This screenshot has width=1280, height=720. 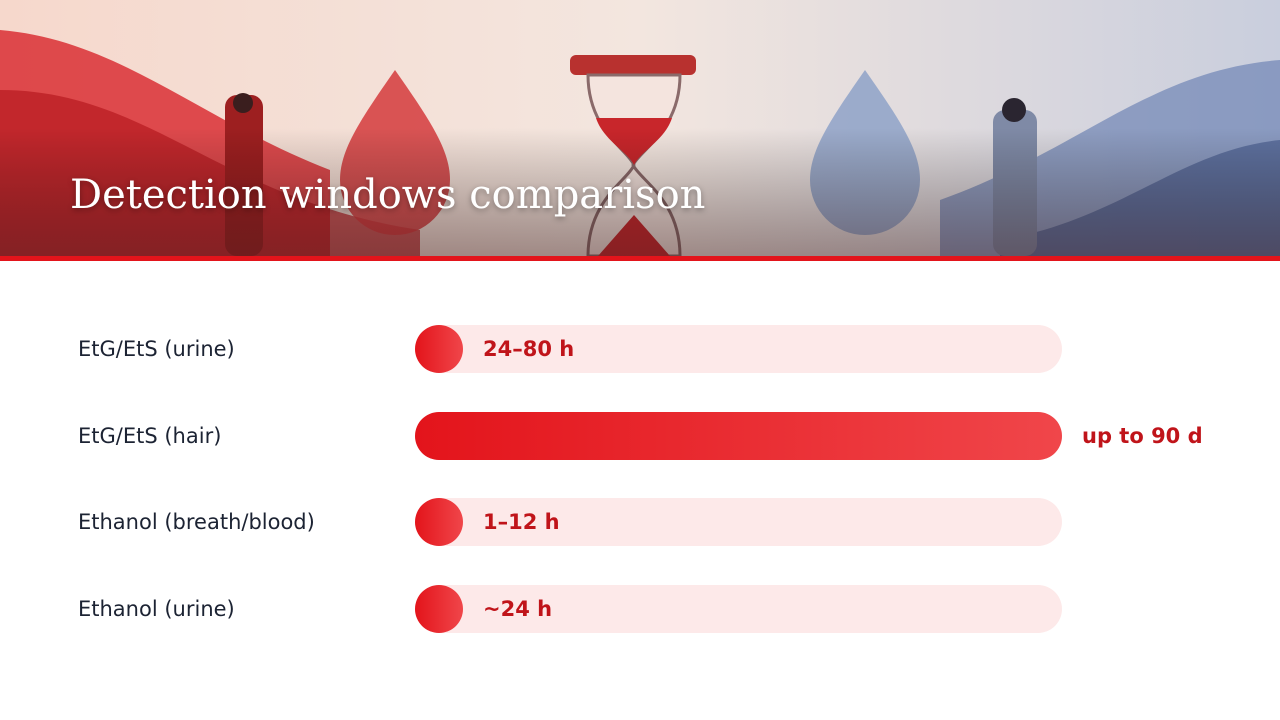 I want to click on row-label: Ethanol (breath/blood), so click(x=196, y=522).